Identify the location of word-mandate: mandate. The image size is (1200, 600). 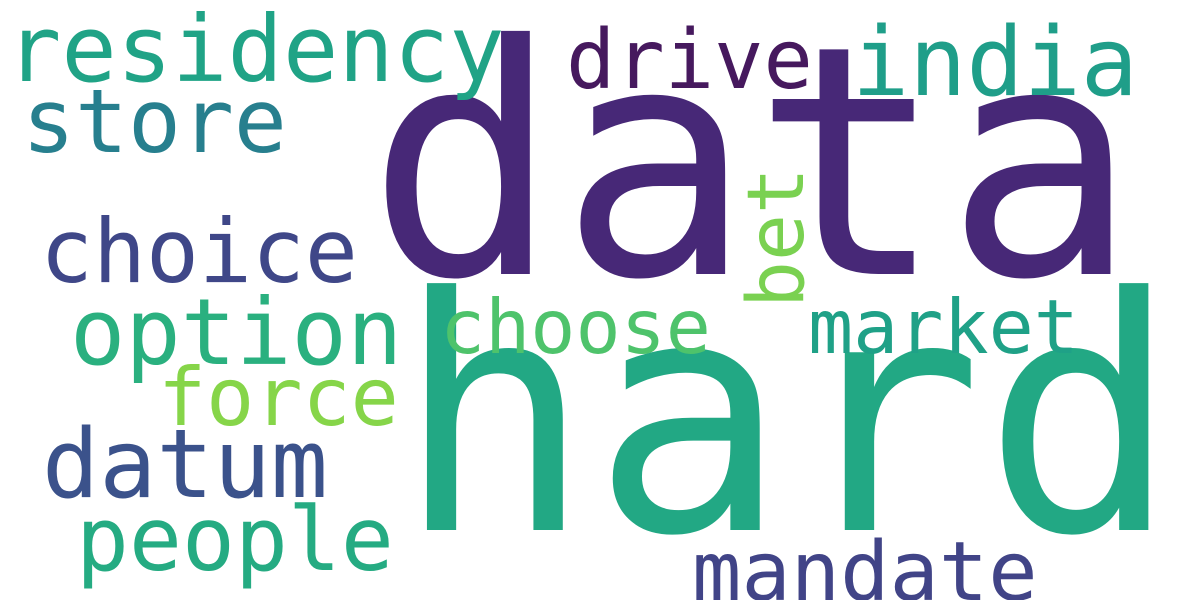
(865, 562).